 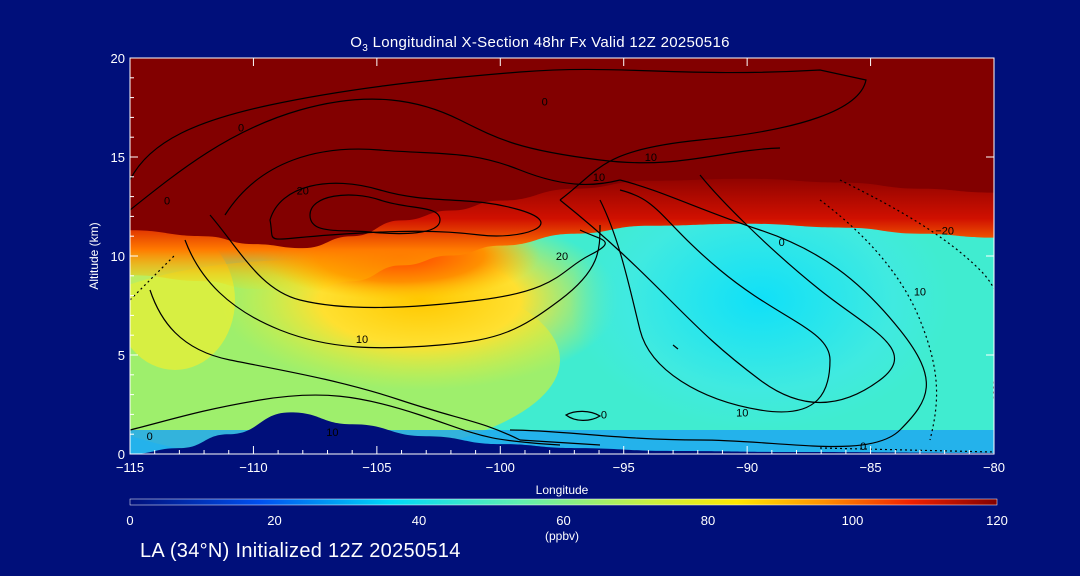 I want to click on y-tick-label: 0, so click(x=121, y=454).